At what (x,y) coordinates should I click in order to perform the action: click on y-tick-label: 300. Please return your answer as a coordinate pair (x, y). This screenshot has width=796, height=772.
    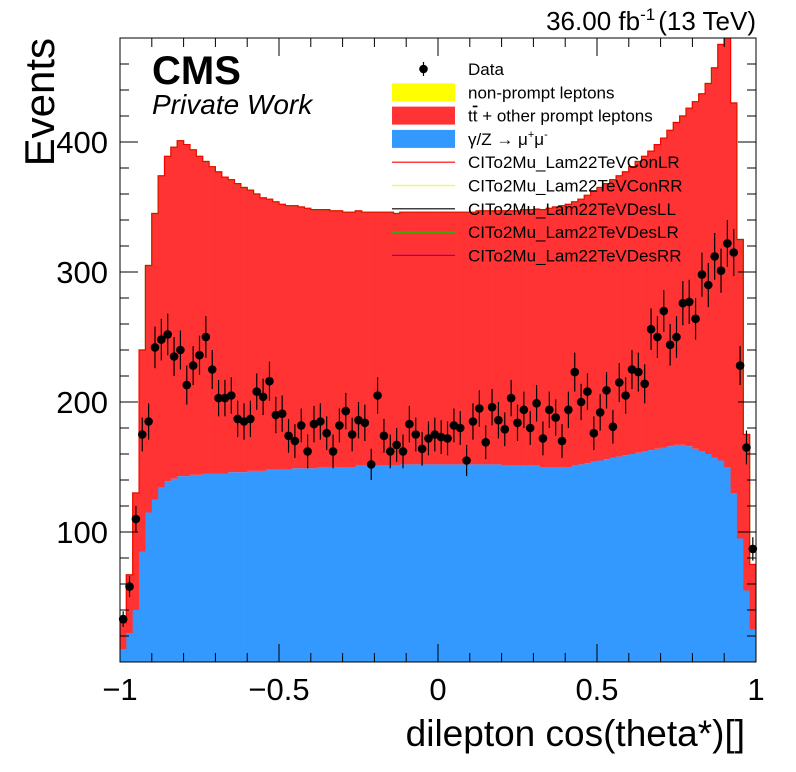
    Looking at the image, I should click on (82, 272).